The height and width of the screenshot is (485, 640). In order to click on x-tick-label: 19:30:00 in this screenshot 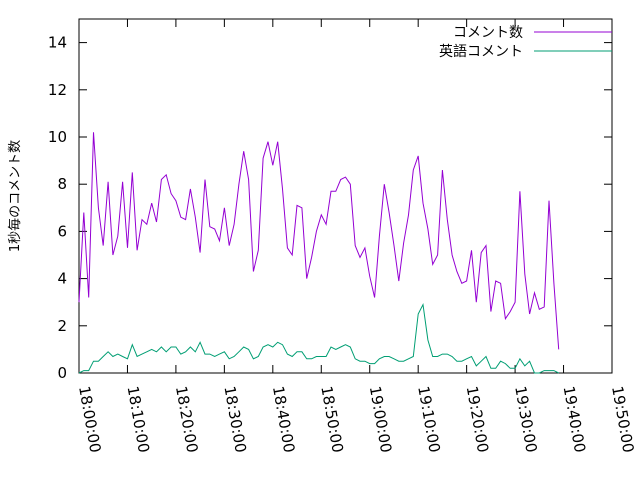, I will do `click(525, 419)`.